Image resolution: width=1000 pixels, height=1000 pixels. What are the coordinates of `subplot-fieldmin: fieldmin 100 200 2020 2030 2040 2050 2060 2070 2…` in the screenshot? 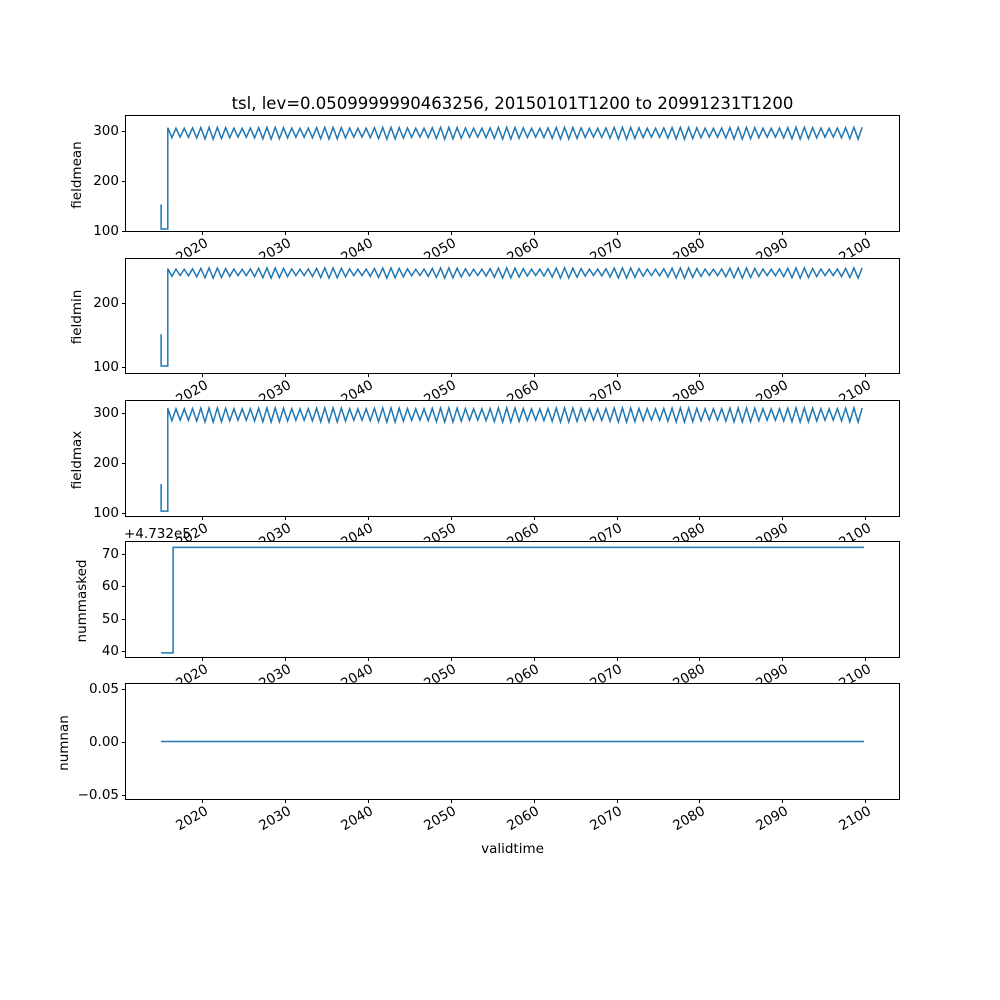 It's located at (484, 333).